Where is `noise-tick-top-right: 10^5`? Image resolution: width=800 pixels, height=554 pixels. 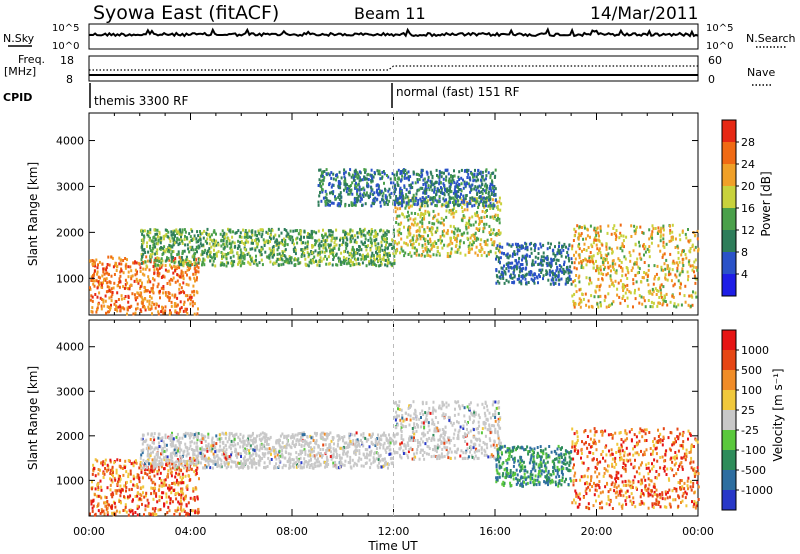
noise-tick-top-right: 10^5 is located at coordinates (719, 28).